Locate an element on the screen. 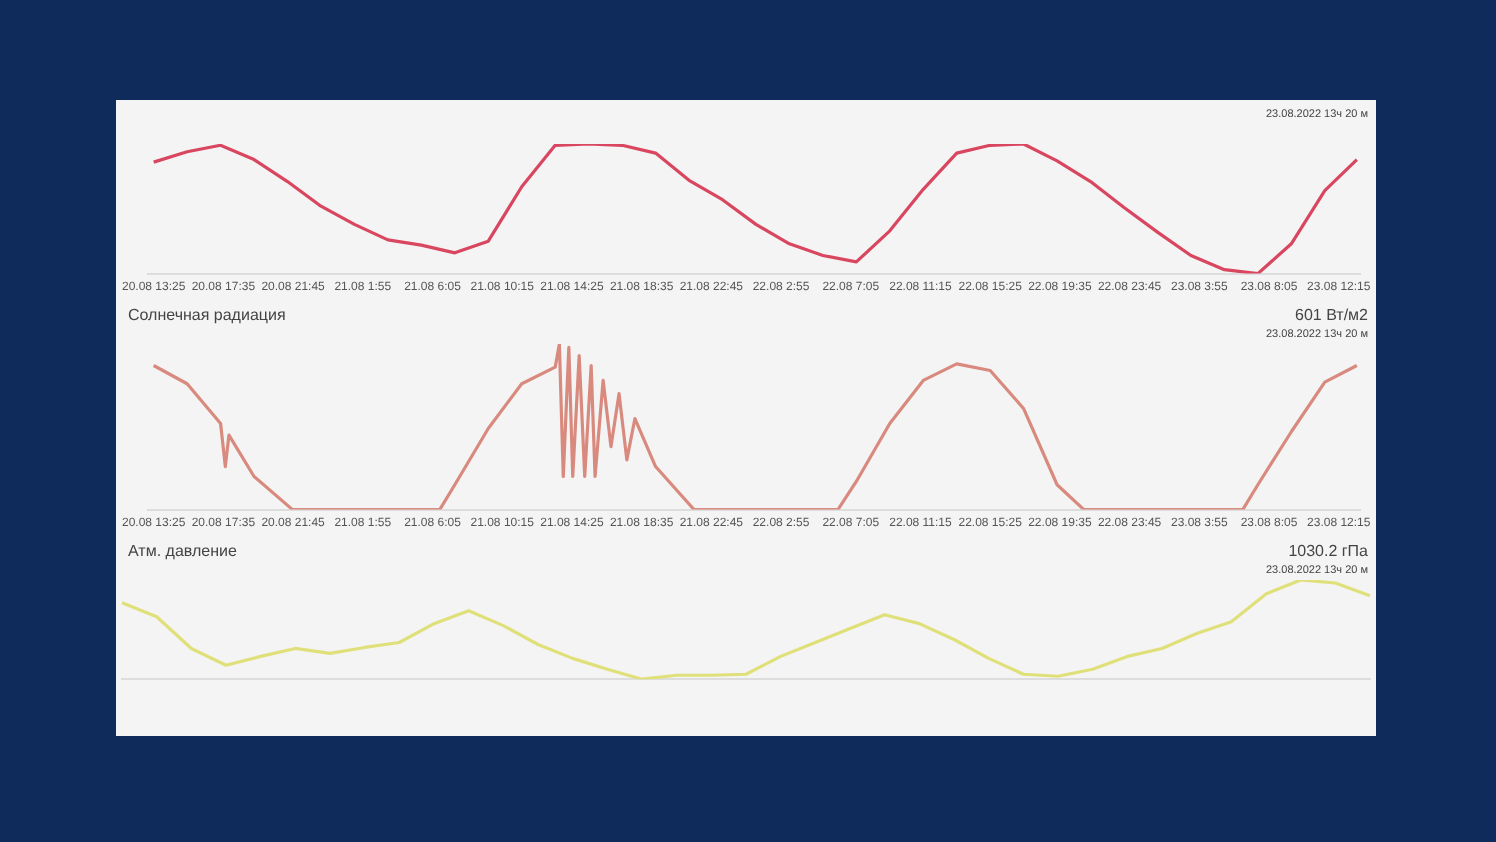 Image resolution: width=1496 pixels, height=842 pixels. text: 1030.2 гПа is located at coordinates (1329, 551).